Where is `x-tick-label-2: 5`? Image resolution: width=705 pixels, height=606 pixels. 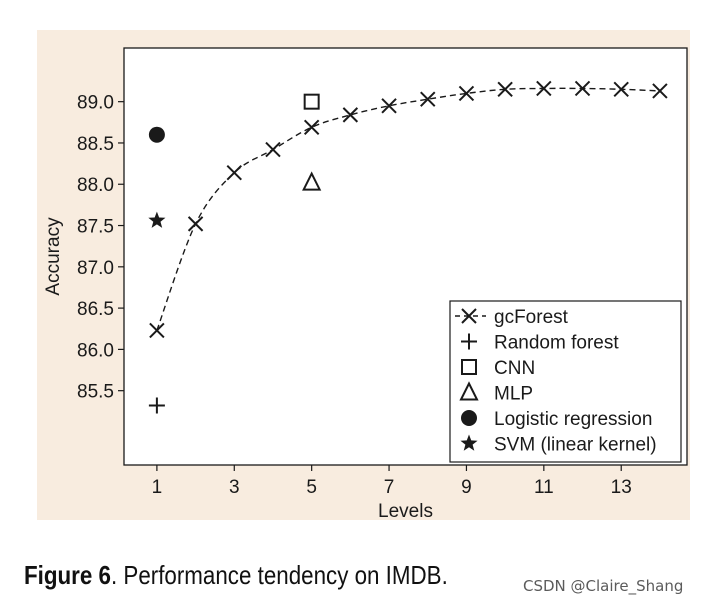 x-tick-label-2: 5 is located at coordinates (311, 487).